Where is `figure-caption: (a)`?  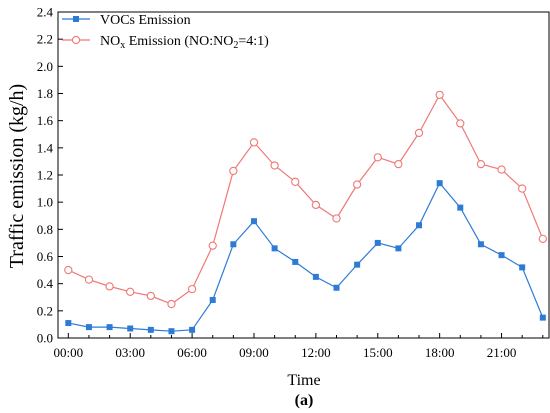 figure-caption: (a) is located at coordinates (304, 400).